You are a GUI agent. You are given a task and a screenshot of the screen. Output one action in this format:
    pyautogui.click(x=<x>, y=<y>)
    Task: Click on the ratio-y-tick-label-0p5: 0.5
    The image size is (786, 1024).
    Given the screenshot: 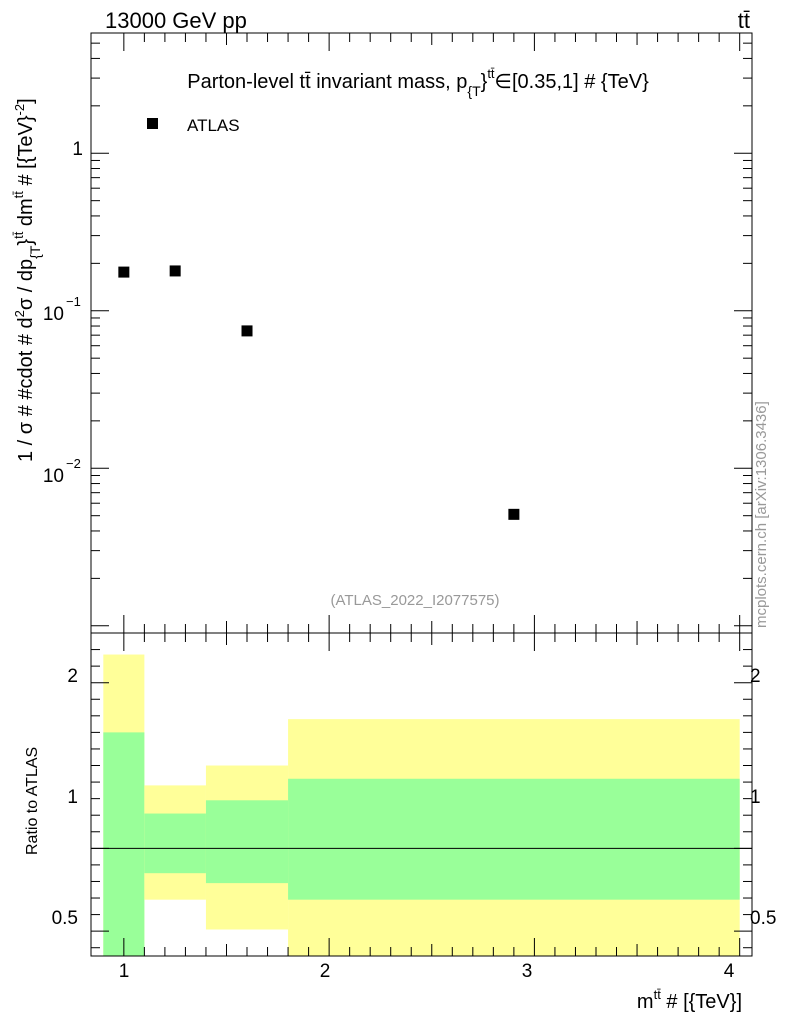 What is the action you would take?
    pyautogui.click(x=65, y=918)
    